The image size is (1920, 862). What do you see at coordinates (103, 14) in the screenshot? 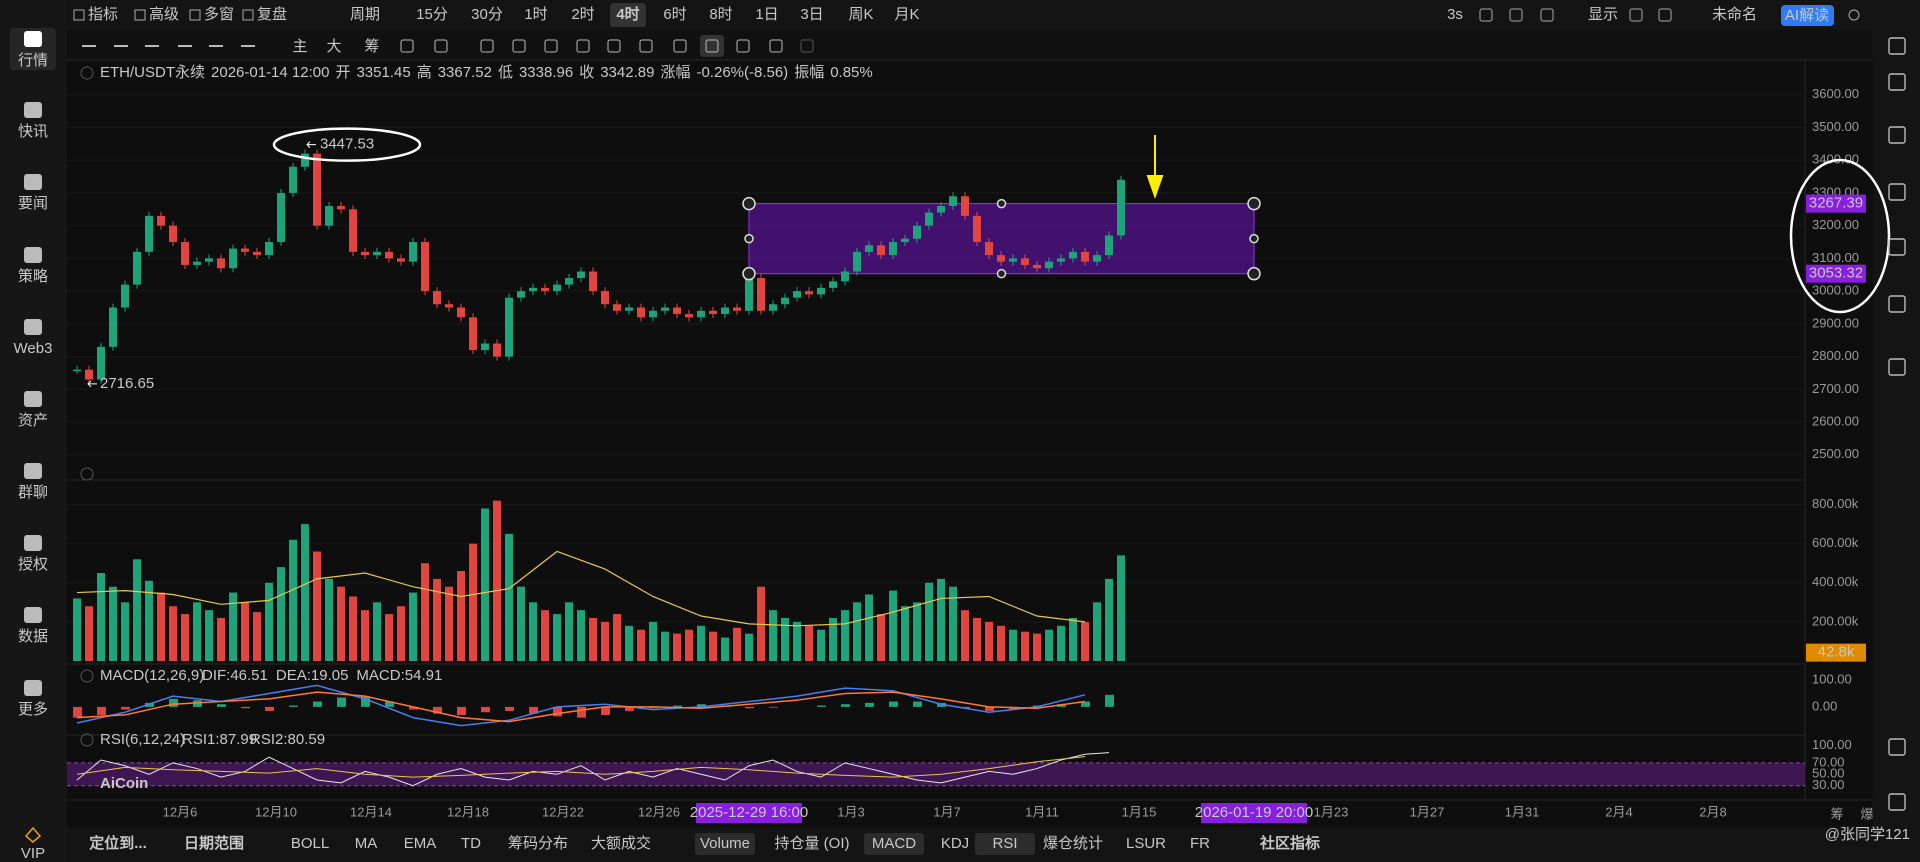
I see `menu-item: 指标` at bounding box center [103, 14].